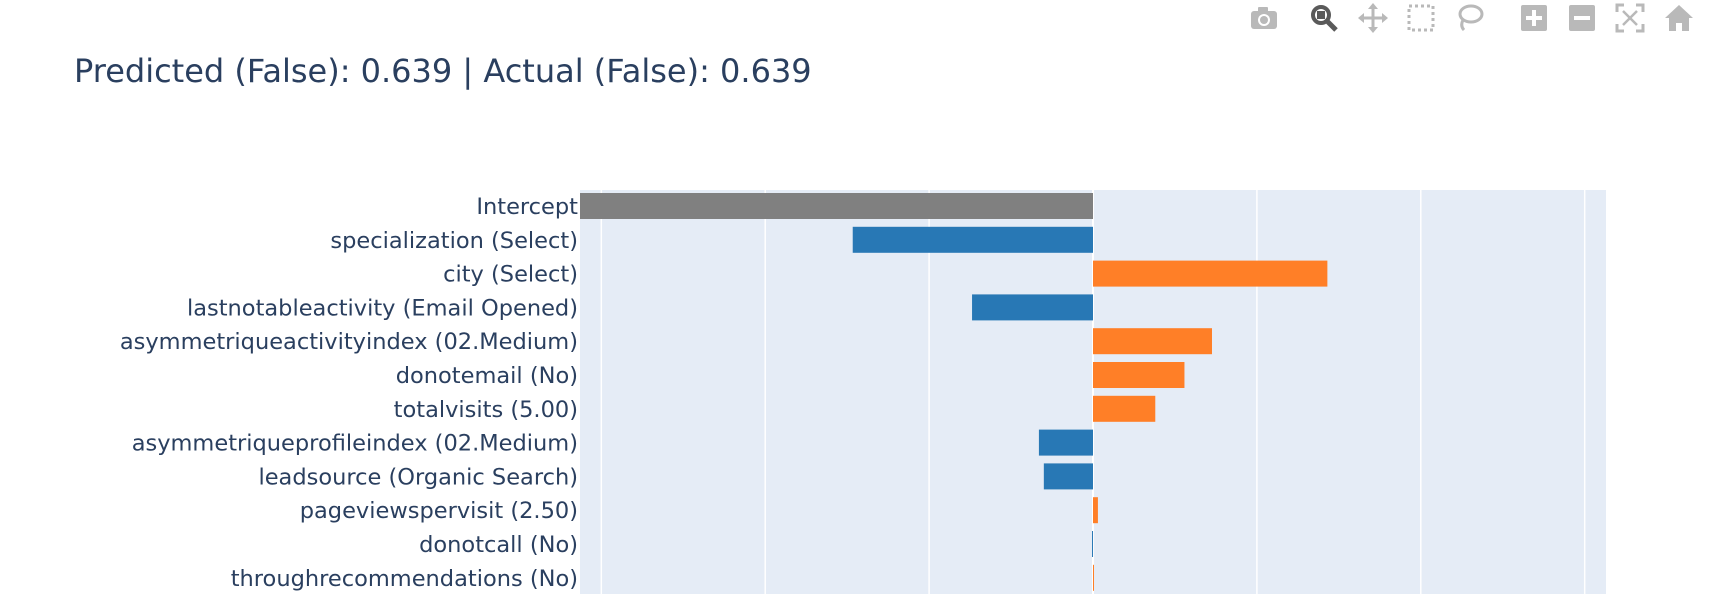  I want to click on camera-button, so click(1260, 17).